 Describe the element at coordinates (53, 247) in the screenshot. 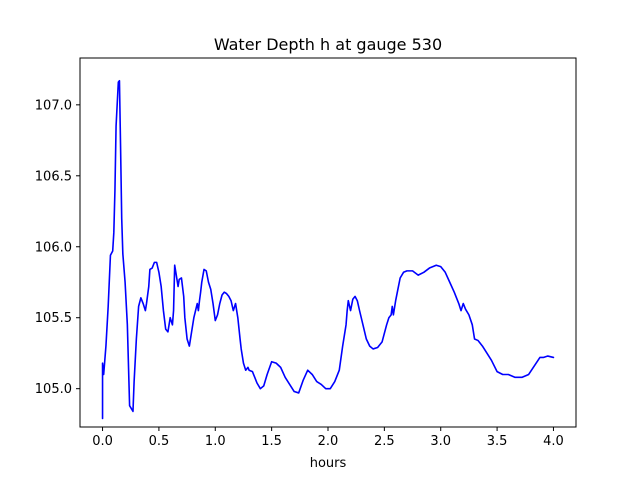

I see `y-tick-label: 106.0` at that location.